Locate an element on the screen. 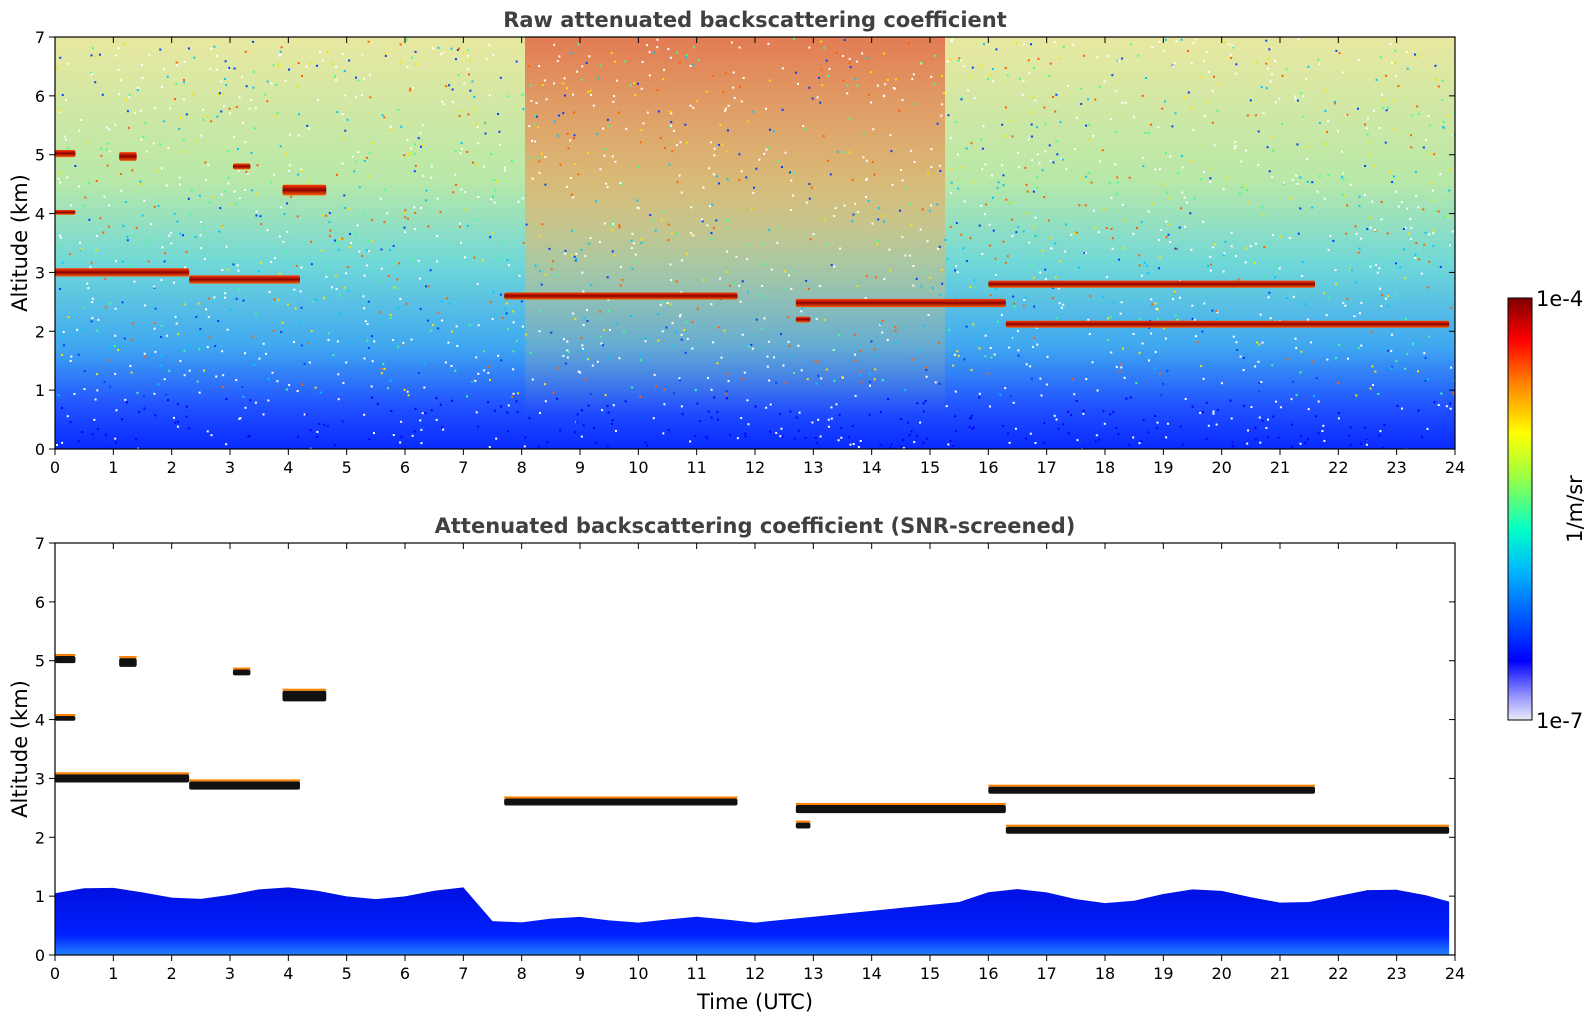 The width and height of the screenshot is (1595, 1020). x-tick-label: 9 is located at coordinates (580, 467).